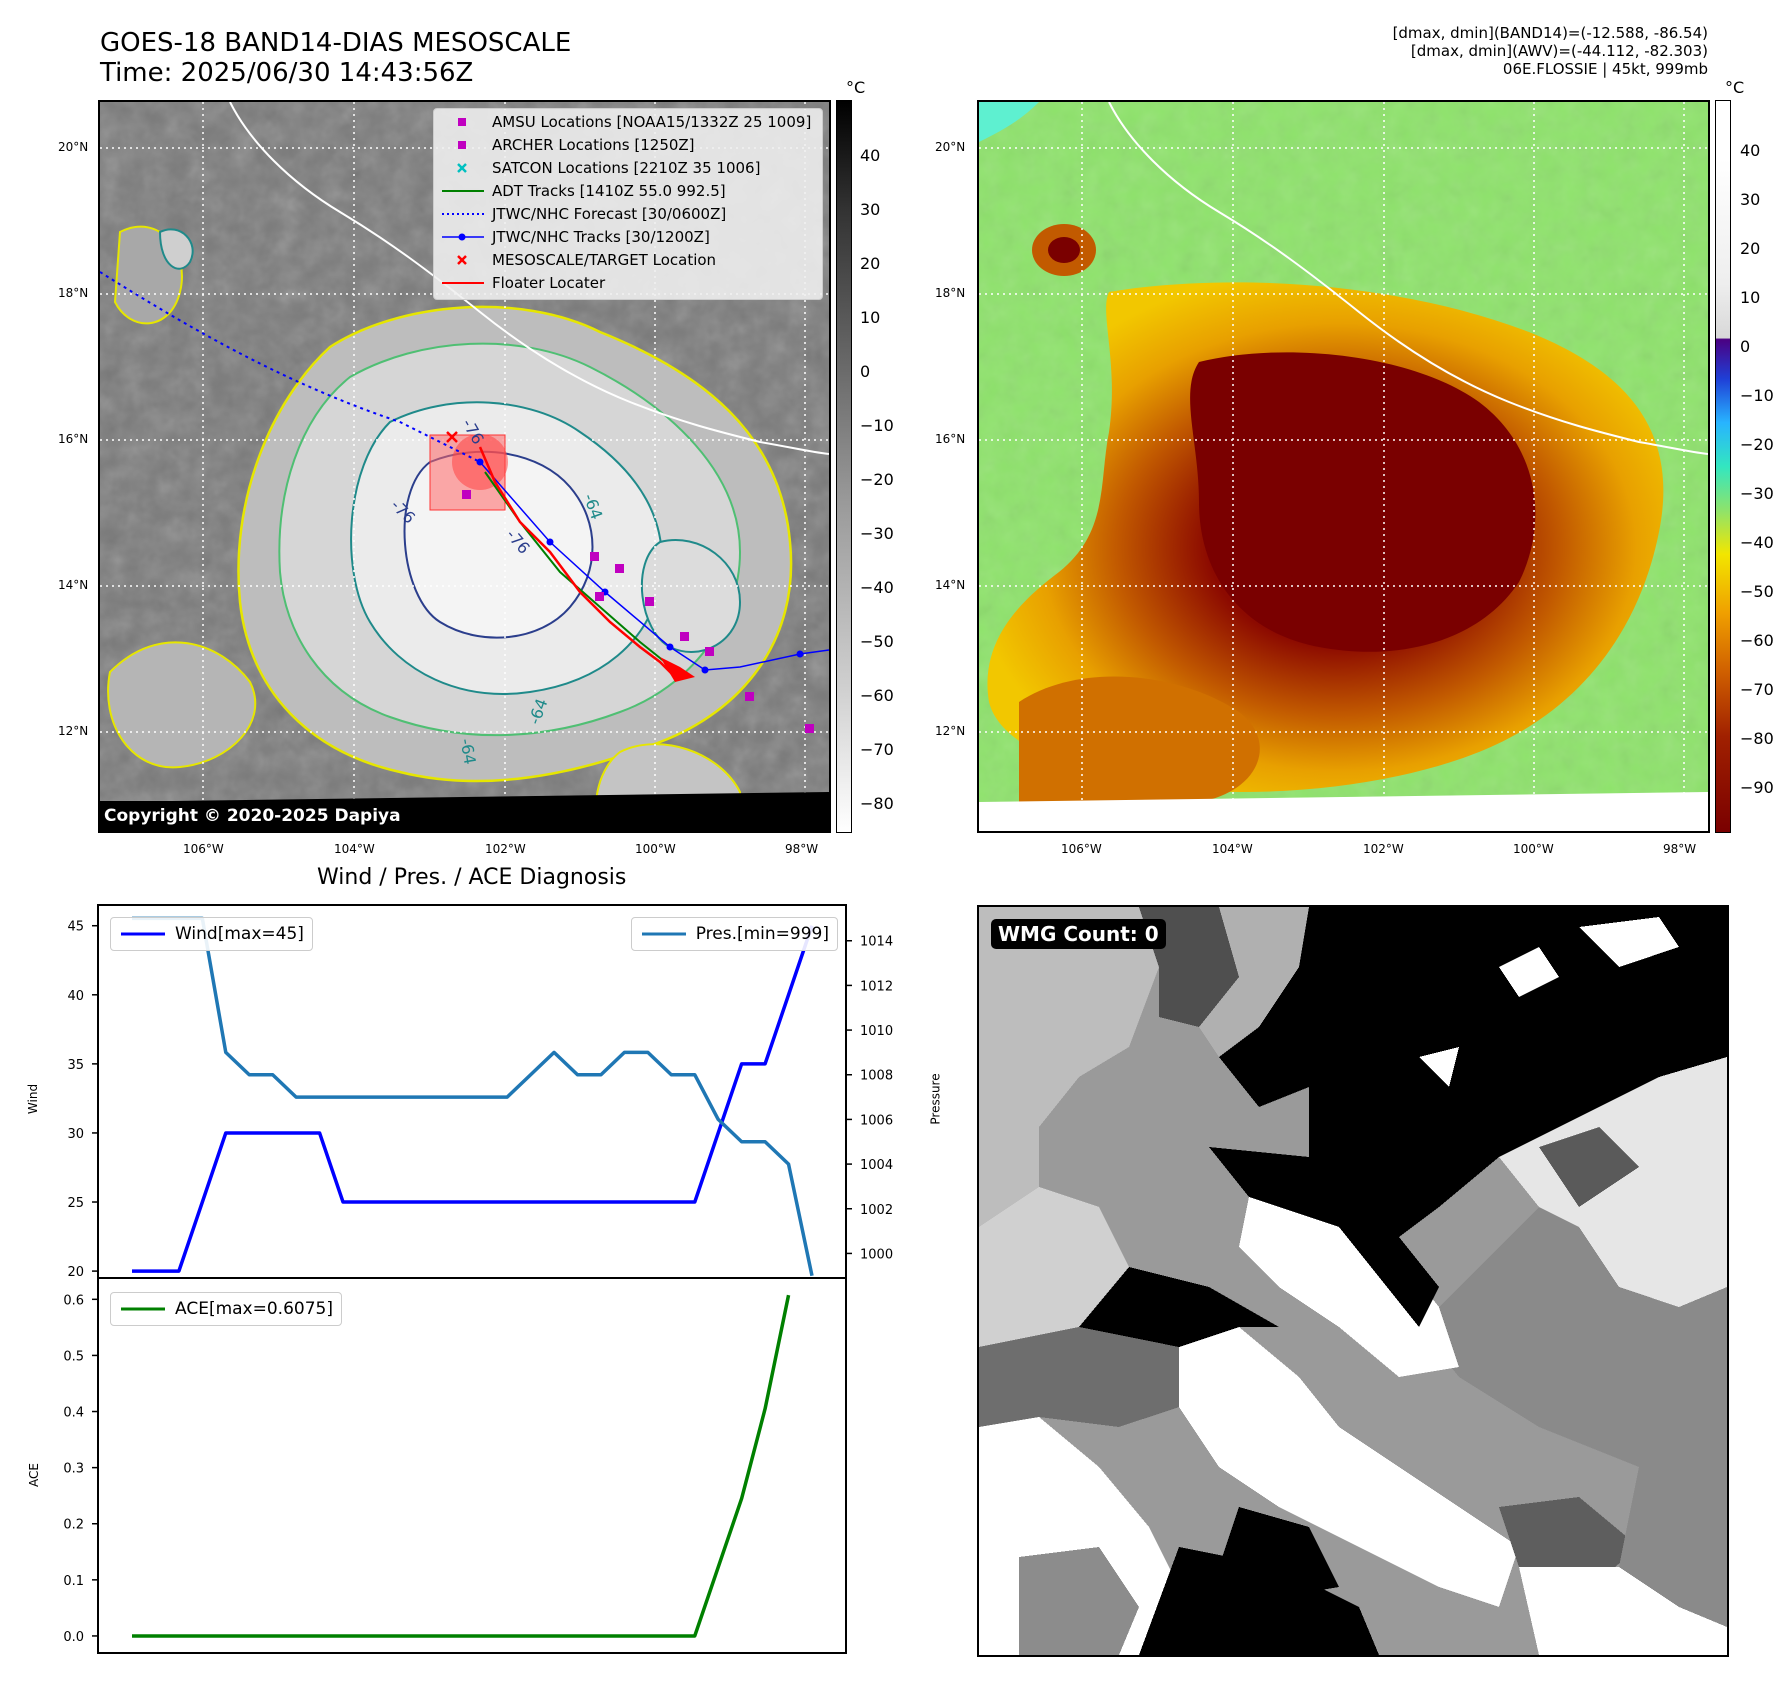 This screenshot has height=1690, width=1792. I want to click on copyright-label: Copyright © 2020-2025 Dapiya, so click(464, 816).